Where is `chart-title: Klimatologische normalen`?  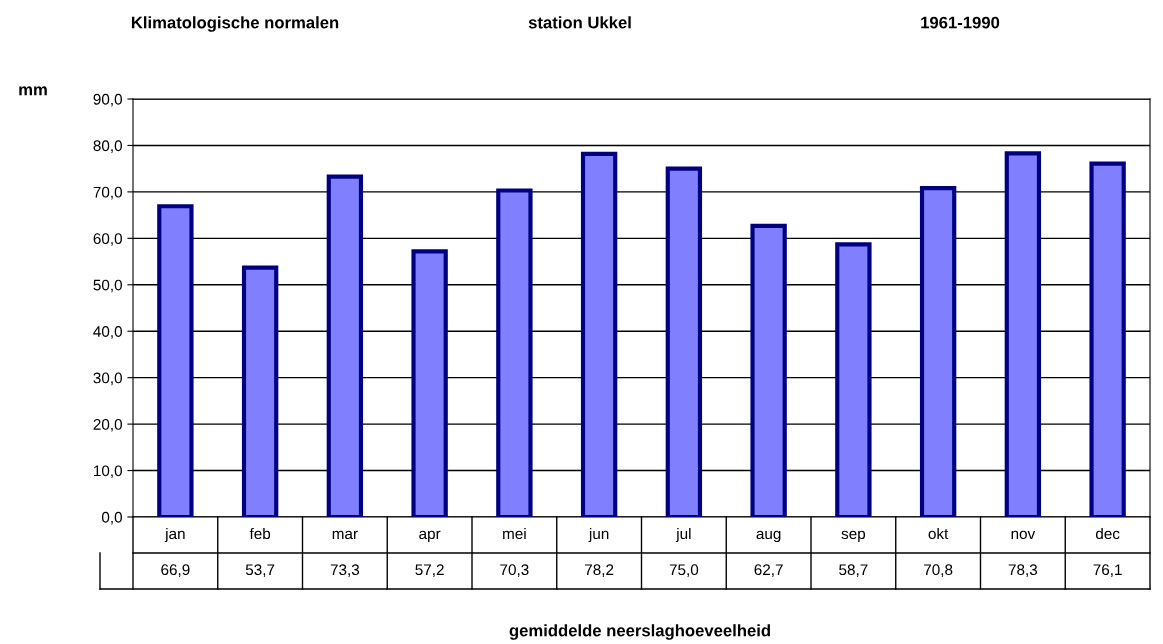
chart-title: Klimatologische normalen is located at coordinates (235, 24).